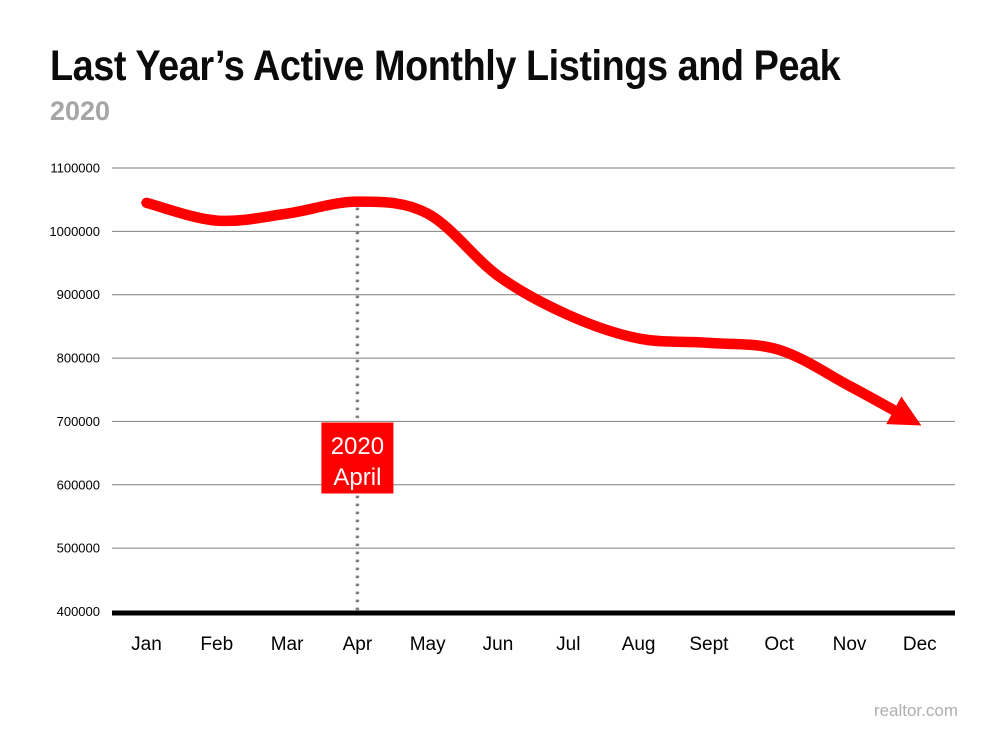 The image size is (1000, 750). I want to click on x-tick-label: Sept, so click(709, 644).